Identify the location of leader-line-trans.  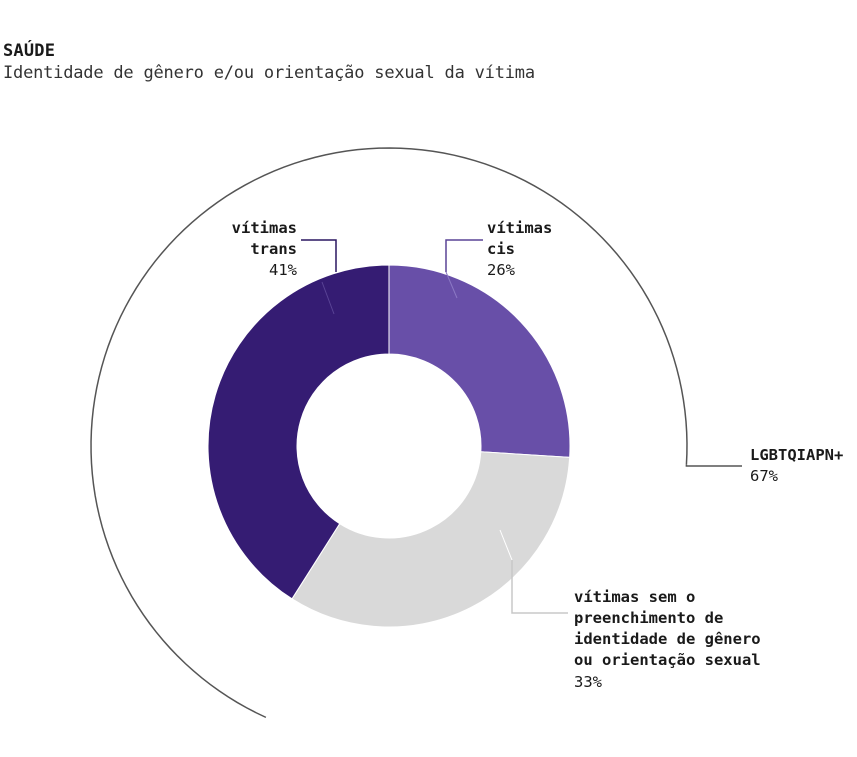
(319, 255).